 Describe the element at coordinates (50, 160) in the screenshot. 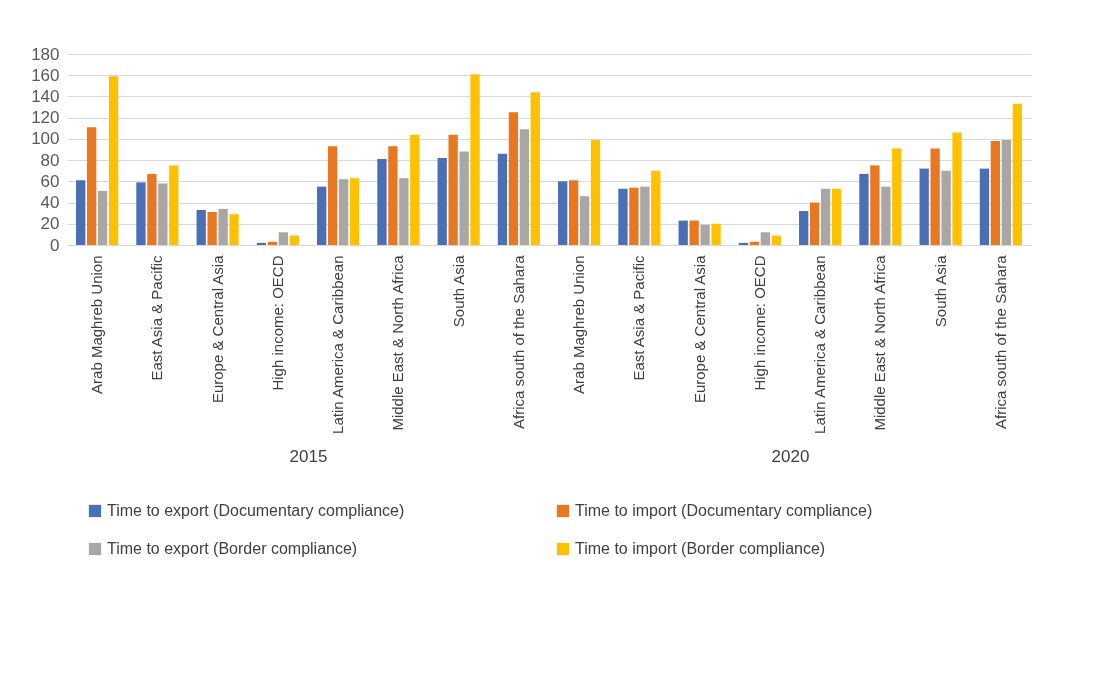

I see `y-tick-label: 80` at that location.